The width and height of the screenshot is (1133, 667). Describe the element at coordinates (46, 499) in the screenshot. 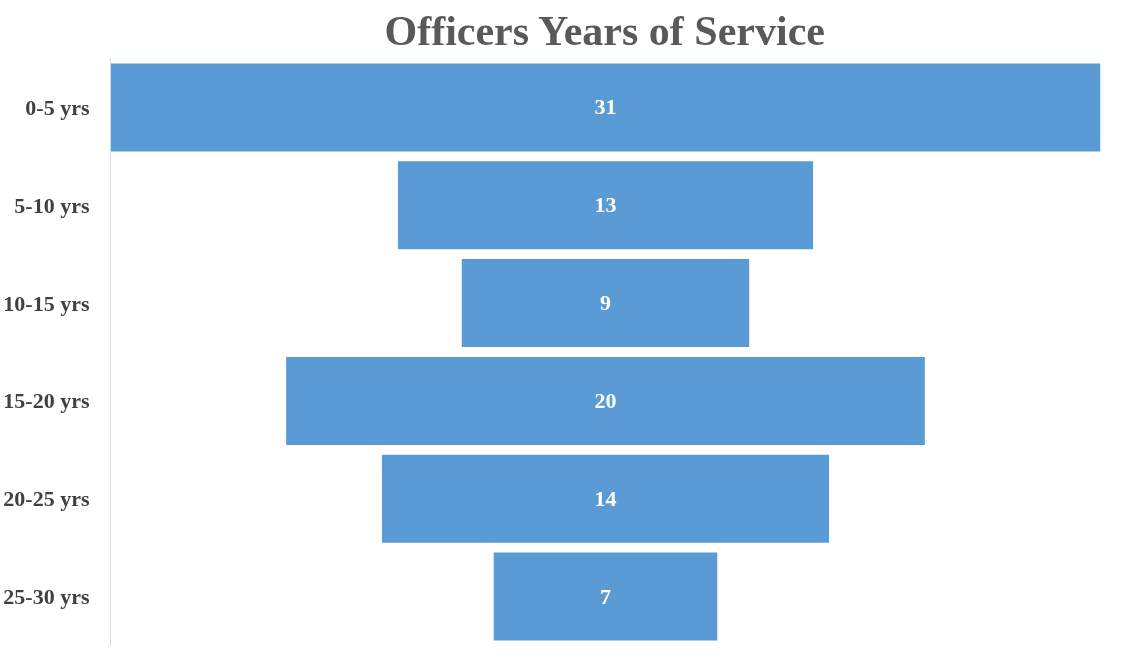

I see `category-label: 20-25 yrs` at that location.